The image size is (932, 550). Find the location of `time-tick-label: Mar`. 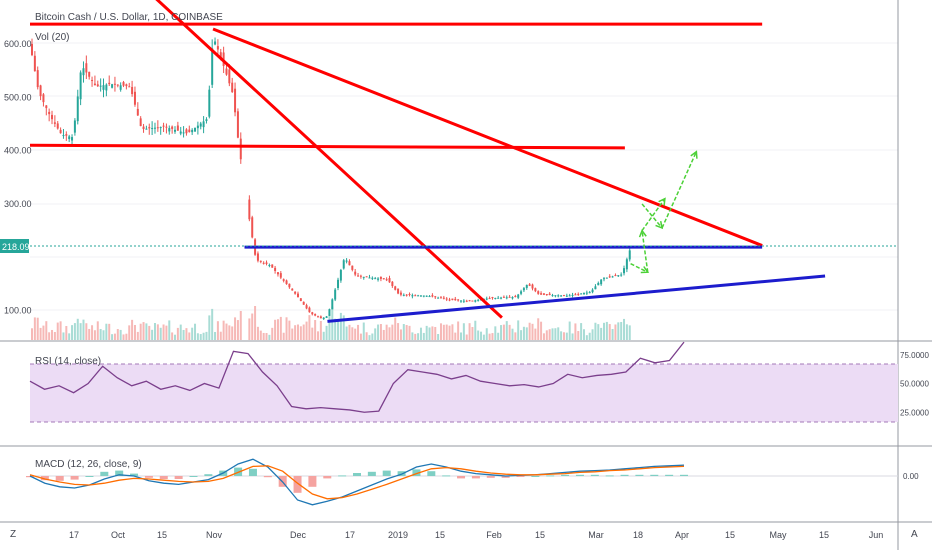

time-tick-label: Mar is located at coordinates (596, 535).